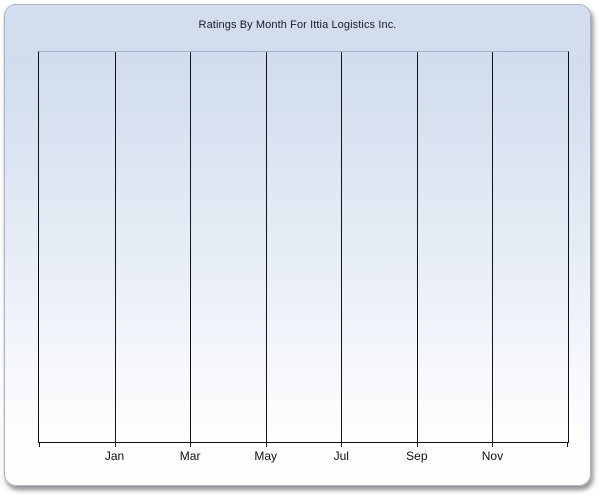  What do you see at coordinates (492, 456) in the screenshot?
I see `x-axis-label: Nov` at bounding box center [492, 456].